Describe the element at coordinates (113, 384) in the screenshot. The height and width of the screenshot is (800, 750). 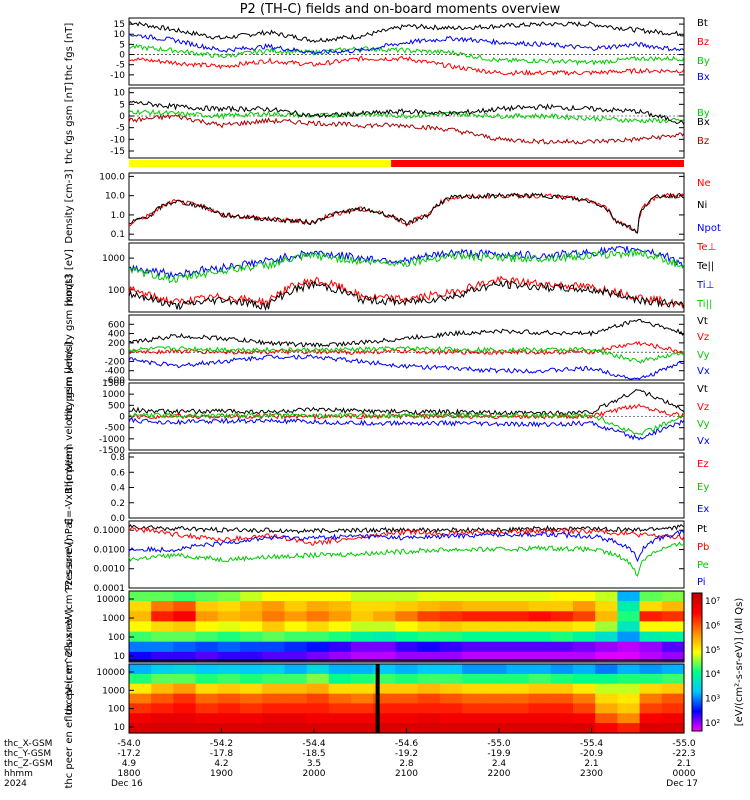
I see `ytick-label: 1500` at that location.